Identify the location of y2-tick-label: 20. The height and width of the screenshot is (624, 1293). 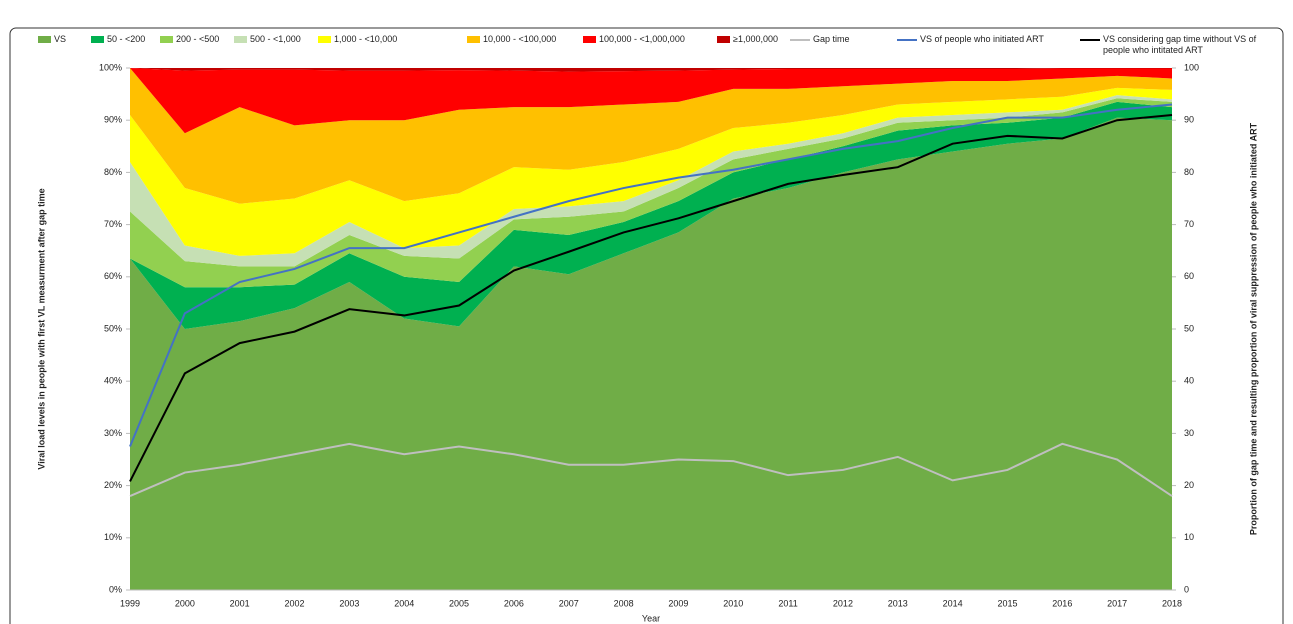
(1189, 485).